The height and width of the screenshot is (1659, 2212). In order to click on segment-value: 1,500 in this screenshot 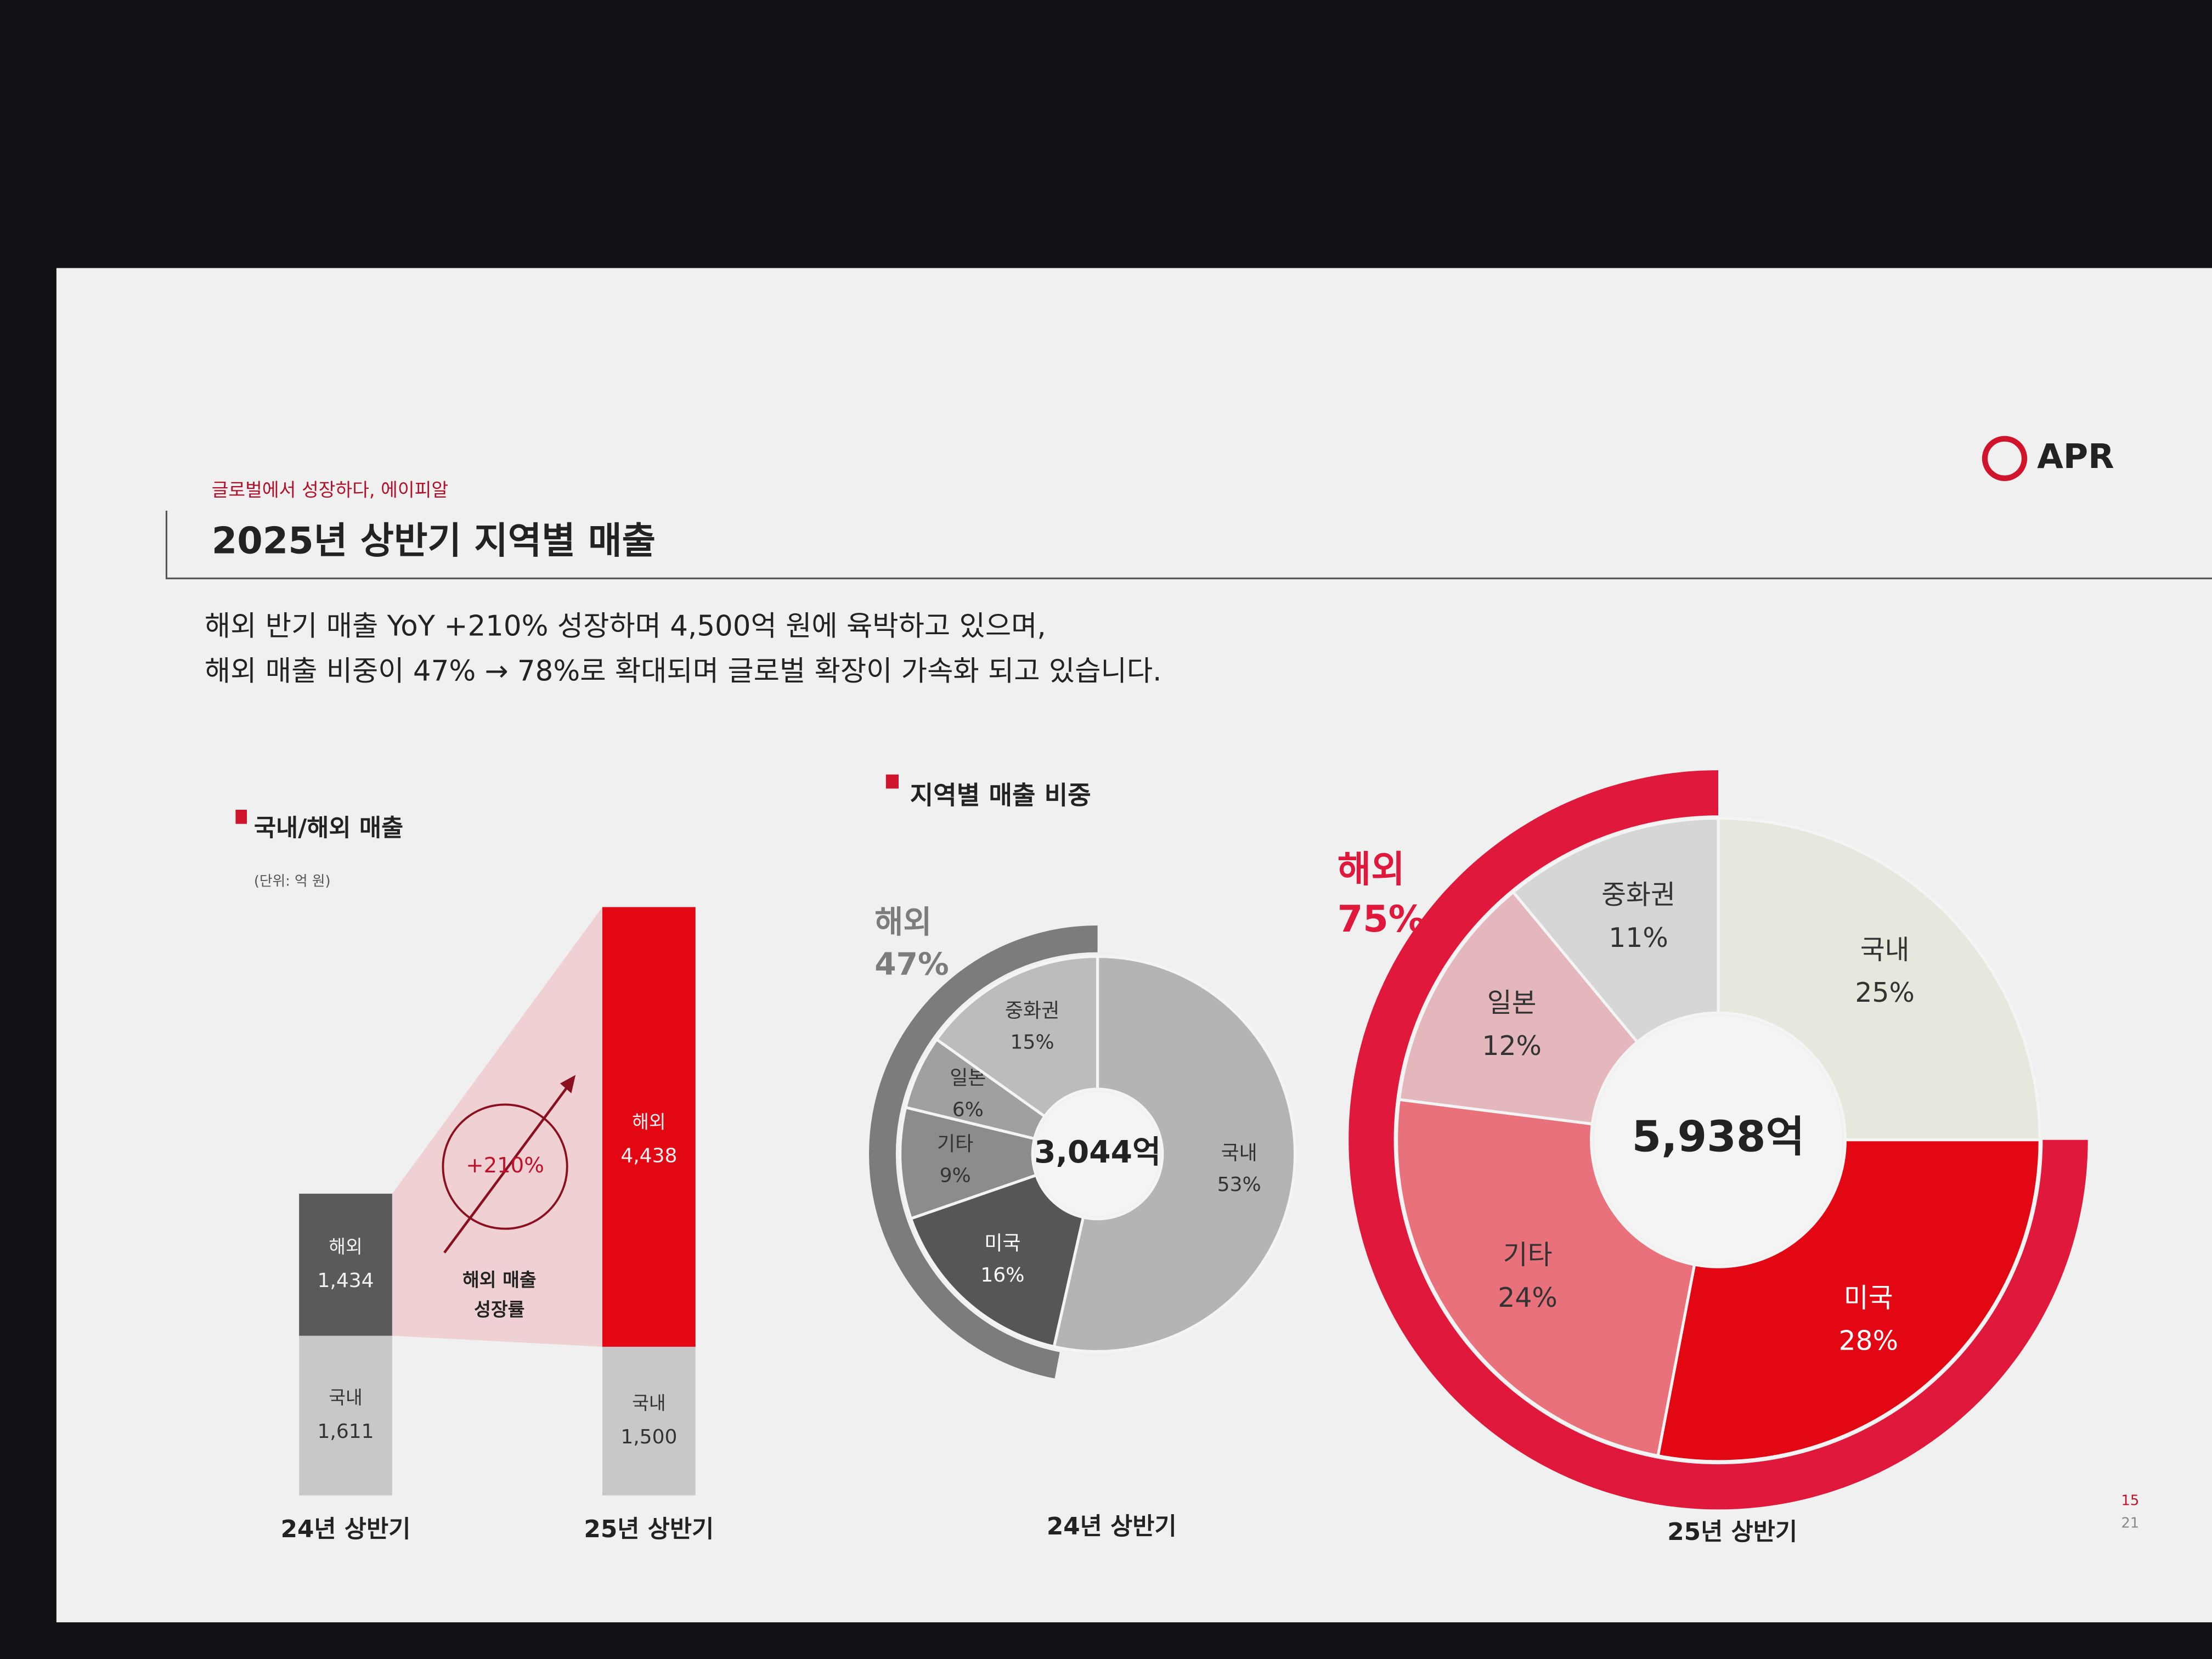, I will do `click(648, 1437)`.